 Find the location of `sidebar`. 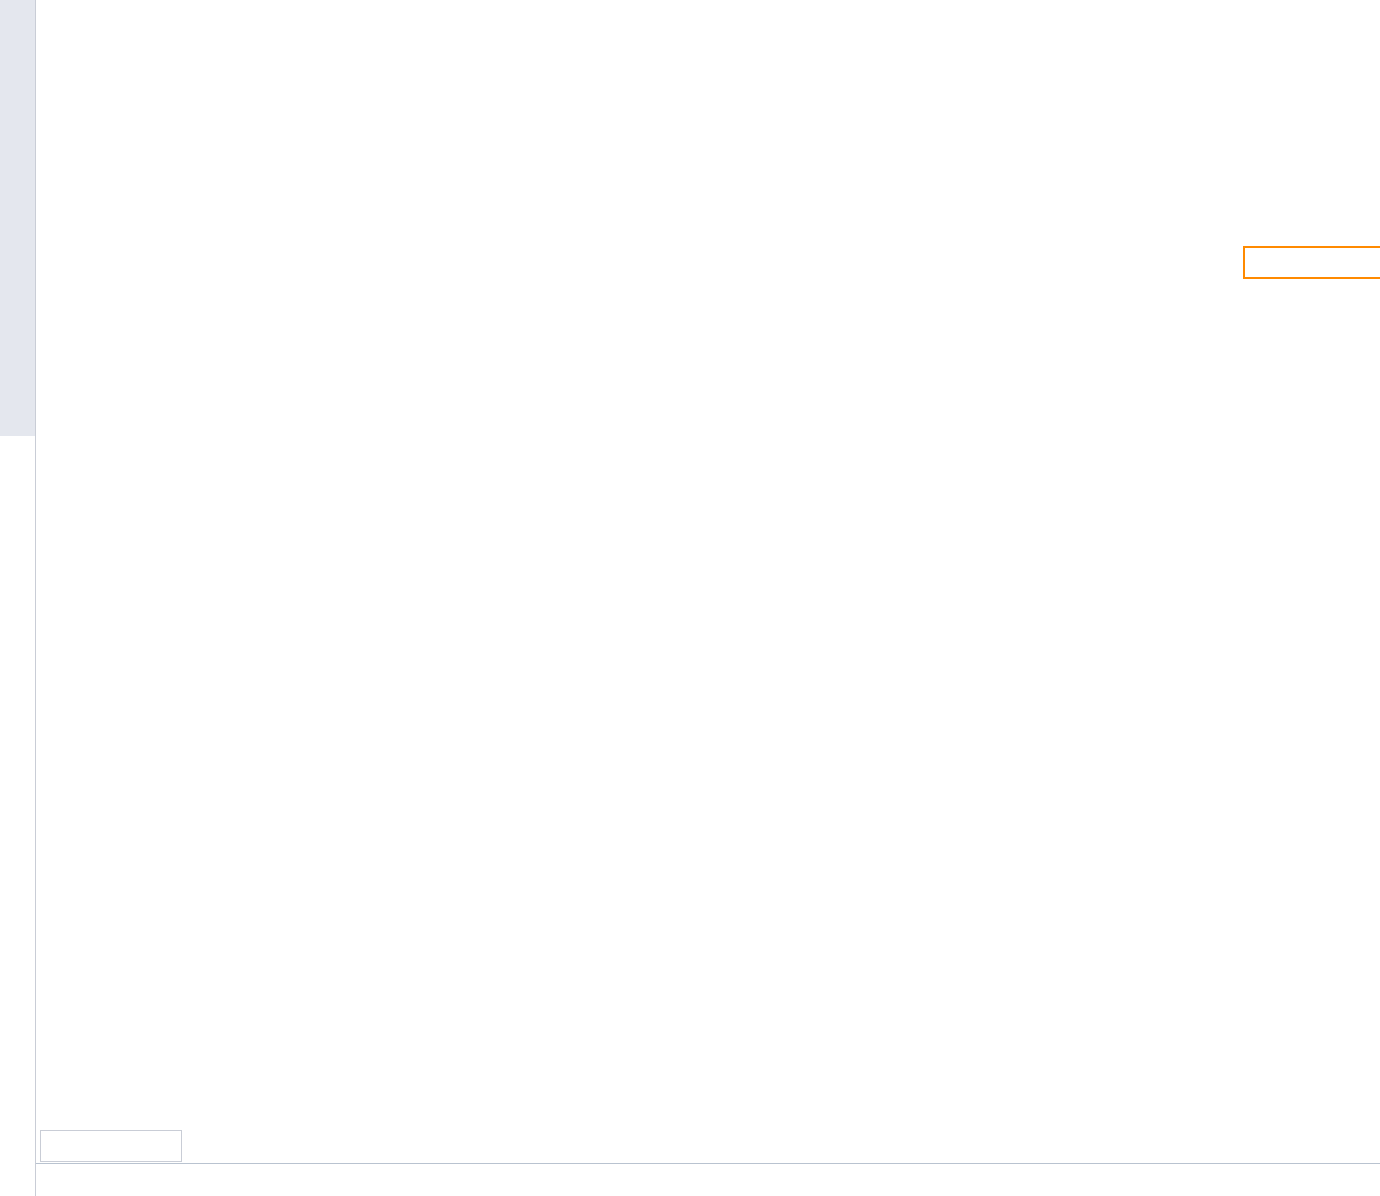

sidebar is located at coordinates (18, 598).